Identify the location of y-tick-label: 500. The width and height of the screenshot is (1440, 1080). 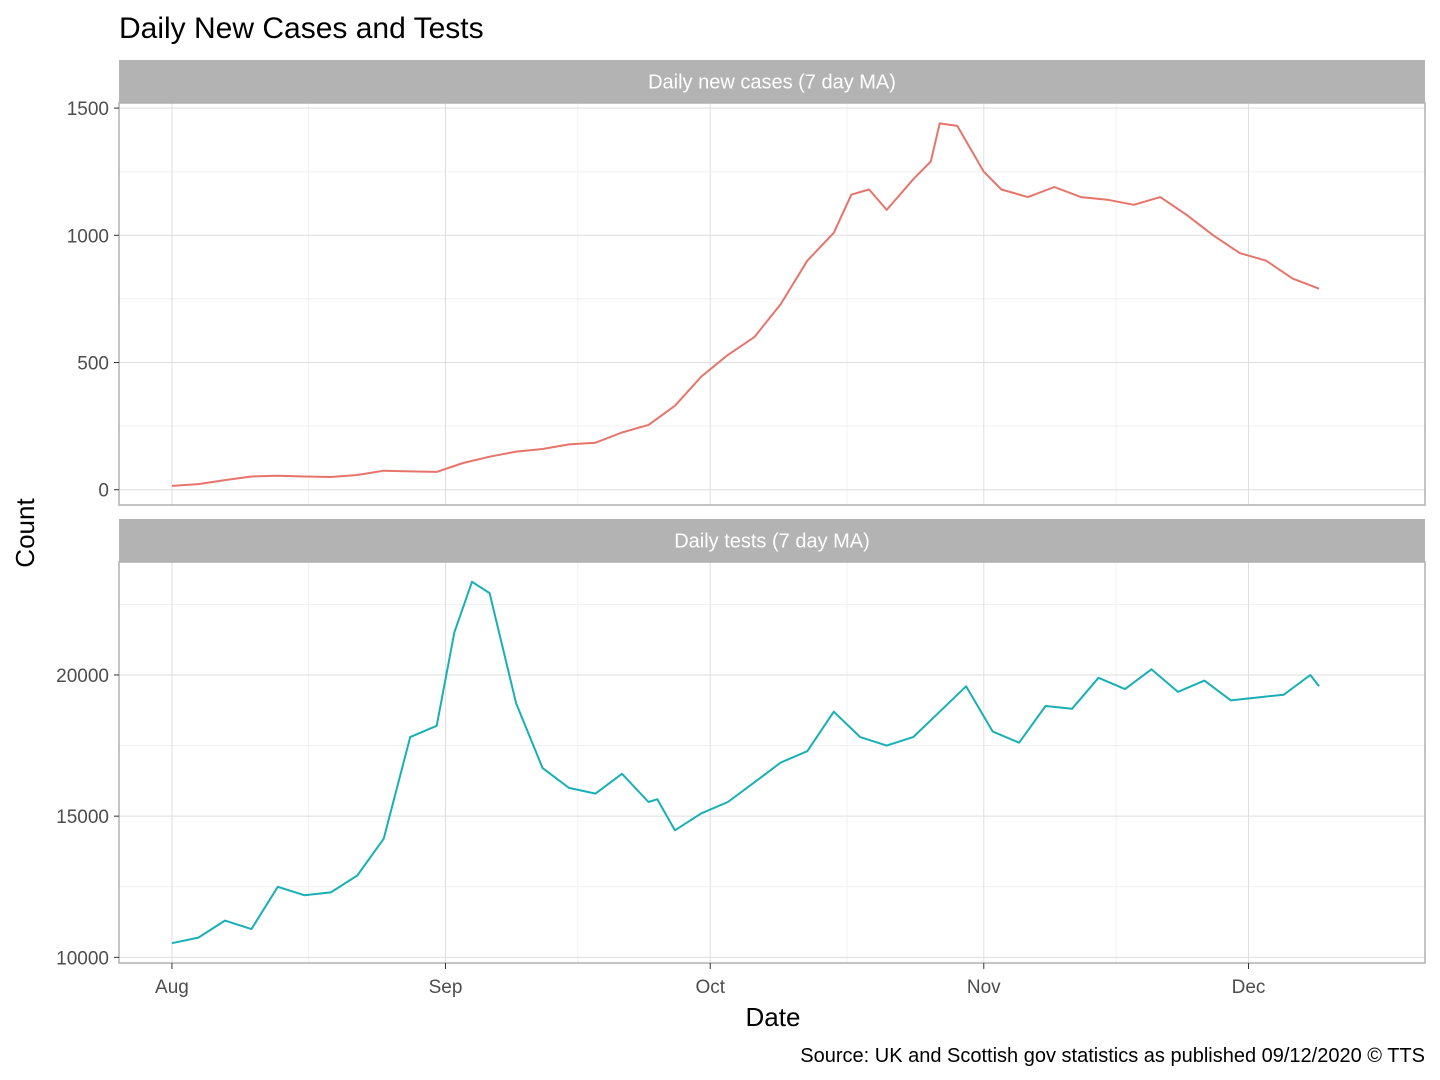
(93, 364).